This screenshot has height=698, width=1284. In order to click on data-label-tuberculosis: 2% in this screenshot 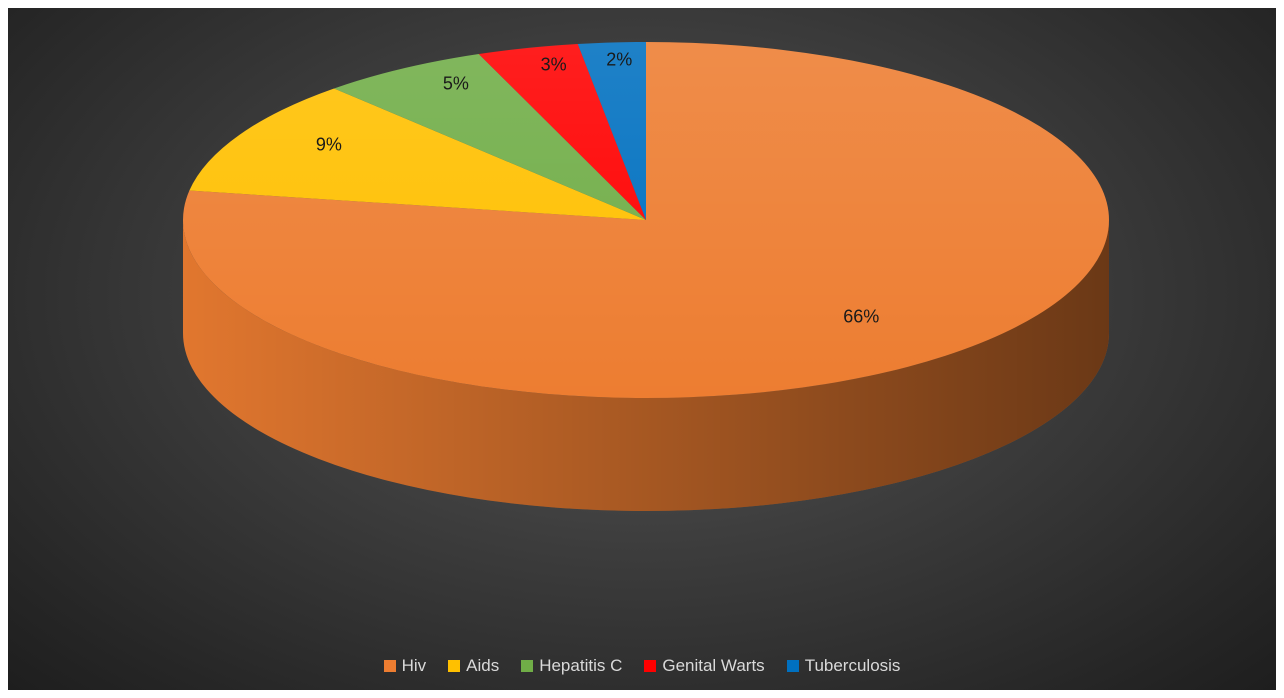, I will do `click(619, 59)`.